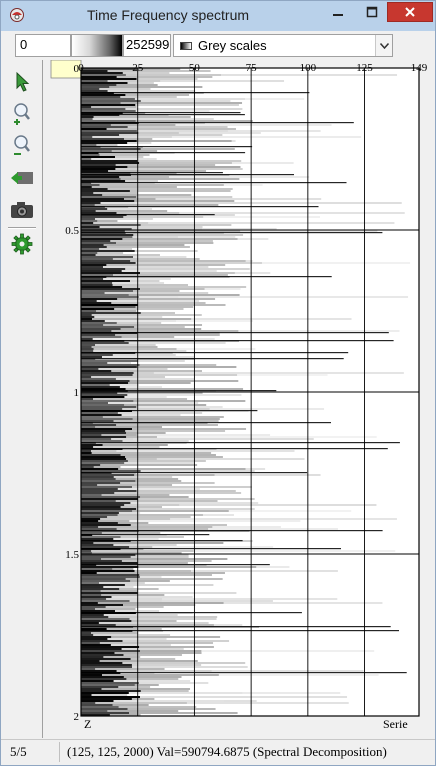 This screenshot has height=766, width=436. Describe the element at coordinates (77, 69) in the screenshot. I see `y-tick-label: 0` at that location.